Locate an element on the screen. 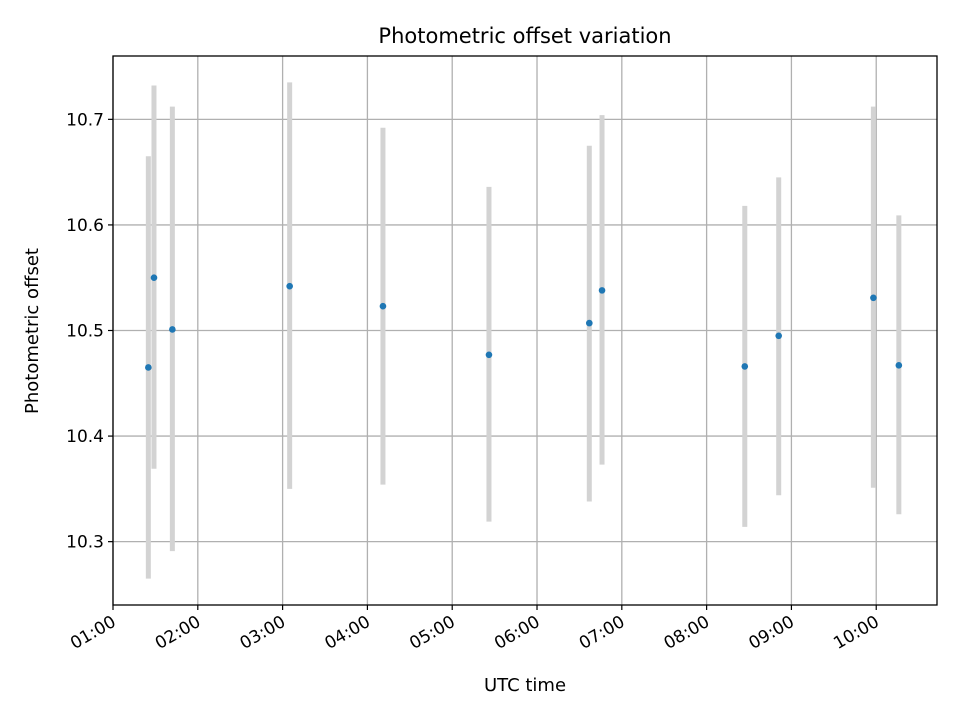 The width and height of the screenshot is (960, 720). x-tick-label: 01:00 is located at coordinates (93, 633).